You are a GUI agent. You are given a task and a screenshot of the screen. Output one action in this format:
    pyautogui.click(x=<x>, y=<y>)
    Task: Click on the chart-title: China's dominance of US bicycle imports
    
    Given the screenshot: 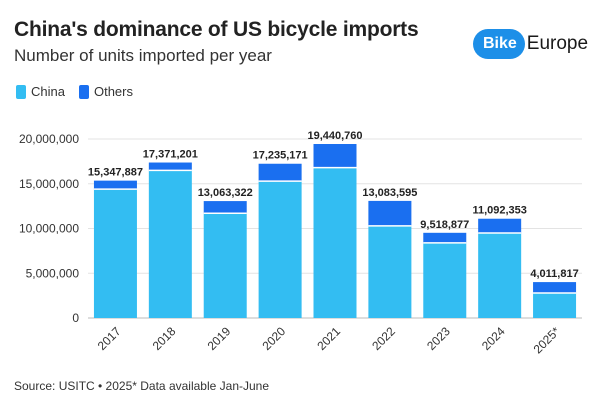 What is the action you would take?
    pyautogui.click(x=216, y=29)
    